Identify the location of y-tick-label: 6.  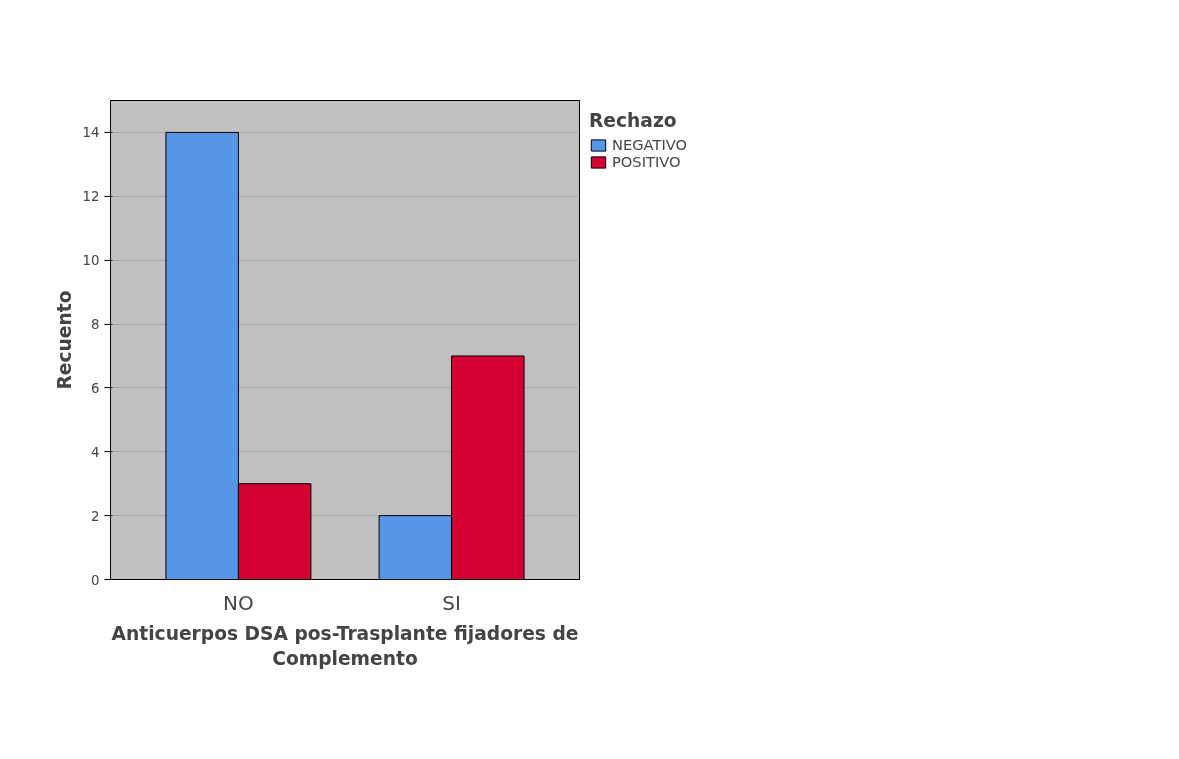
(95, 388).